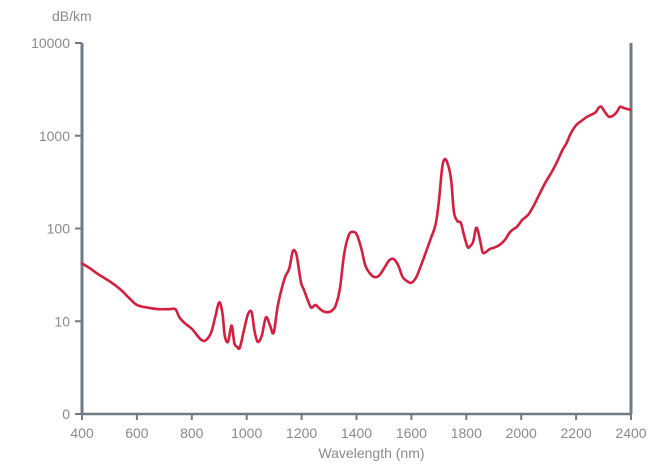 Image resolution: width=652 pixels, height=472 pixels. What do you see at coordinates (301, 433) in the screenshot?
I see `x-tick-label: 1200` at bounding box center [301, 433].